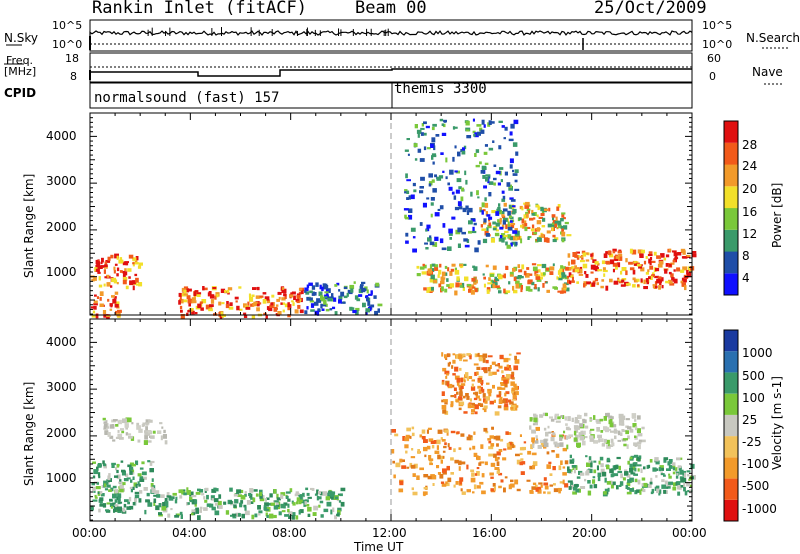  I want to click on power-cb-28: 28, so click(750, 145).